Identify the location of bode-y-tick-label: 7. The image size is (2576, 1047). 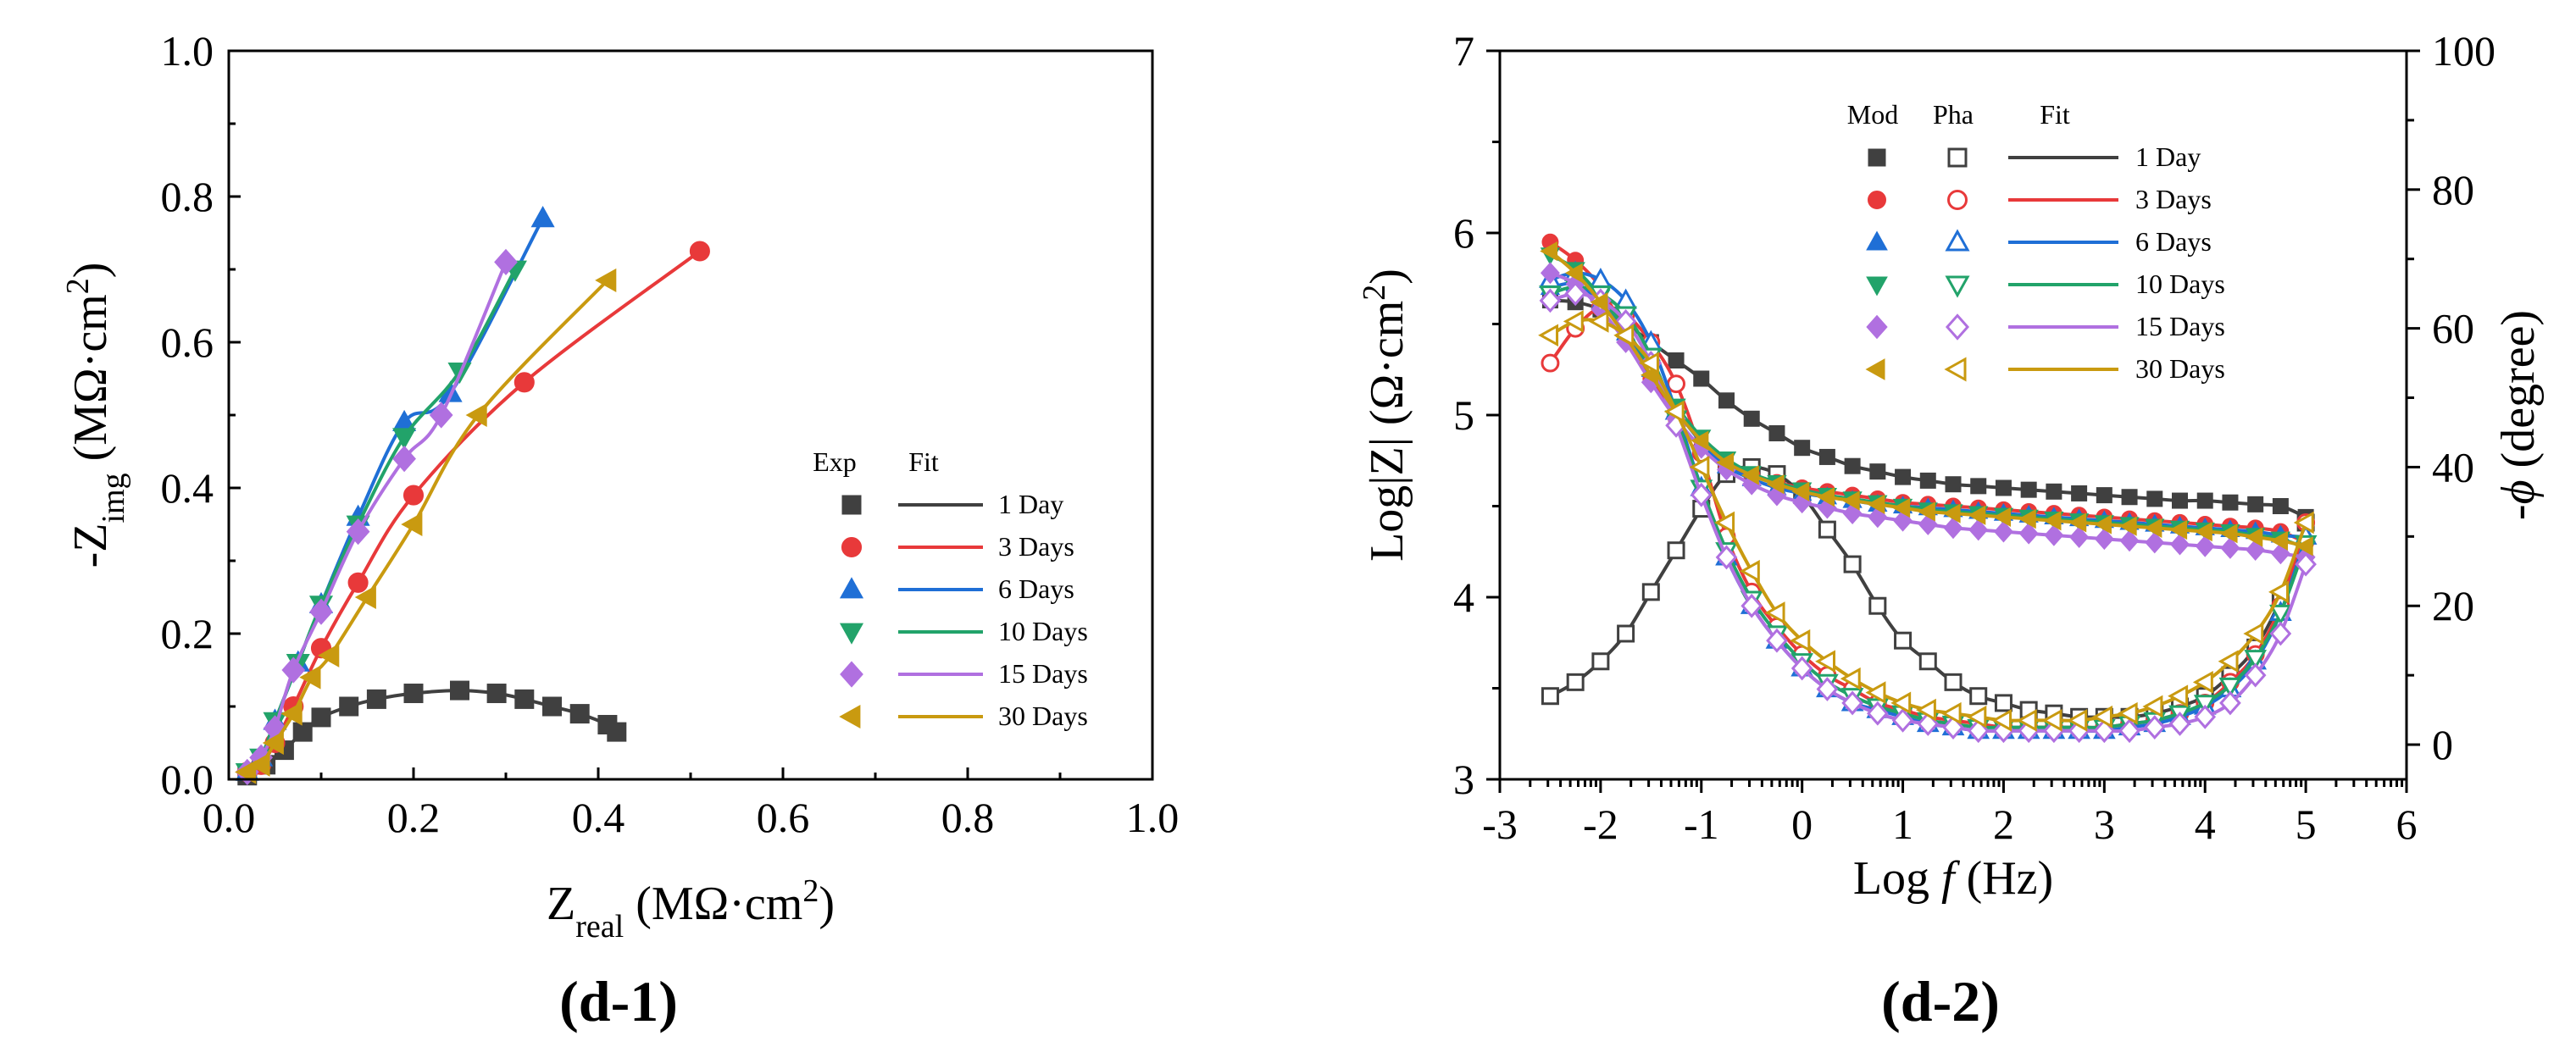
(1463, 51).